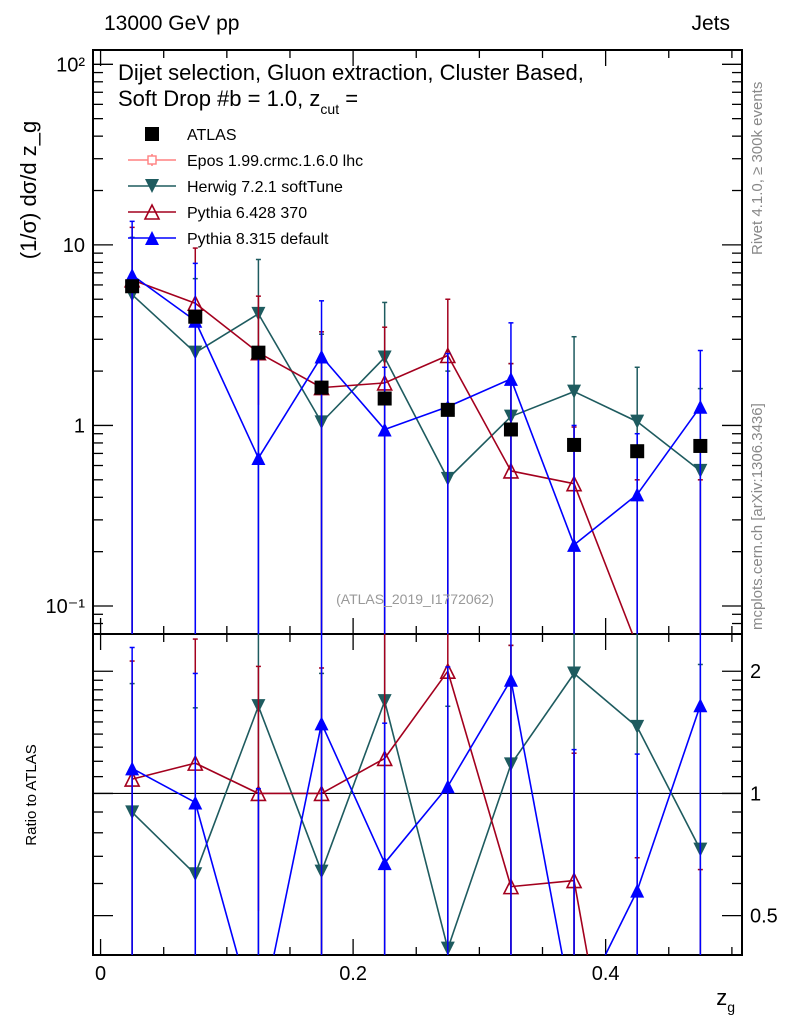 The height and width of the screenshot is (1024, 786). I want to click on legend-item-pythia8: Pythia 8.315 default, so click(228, 239).